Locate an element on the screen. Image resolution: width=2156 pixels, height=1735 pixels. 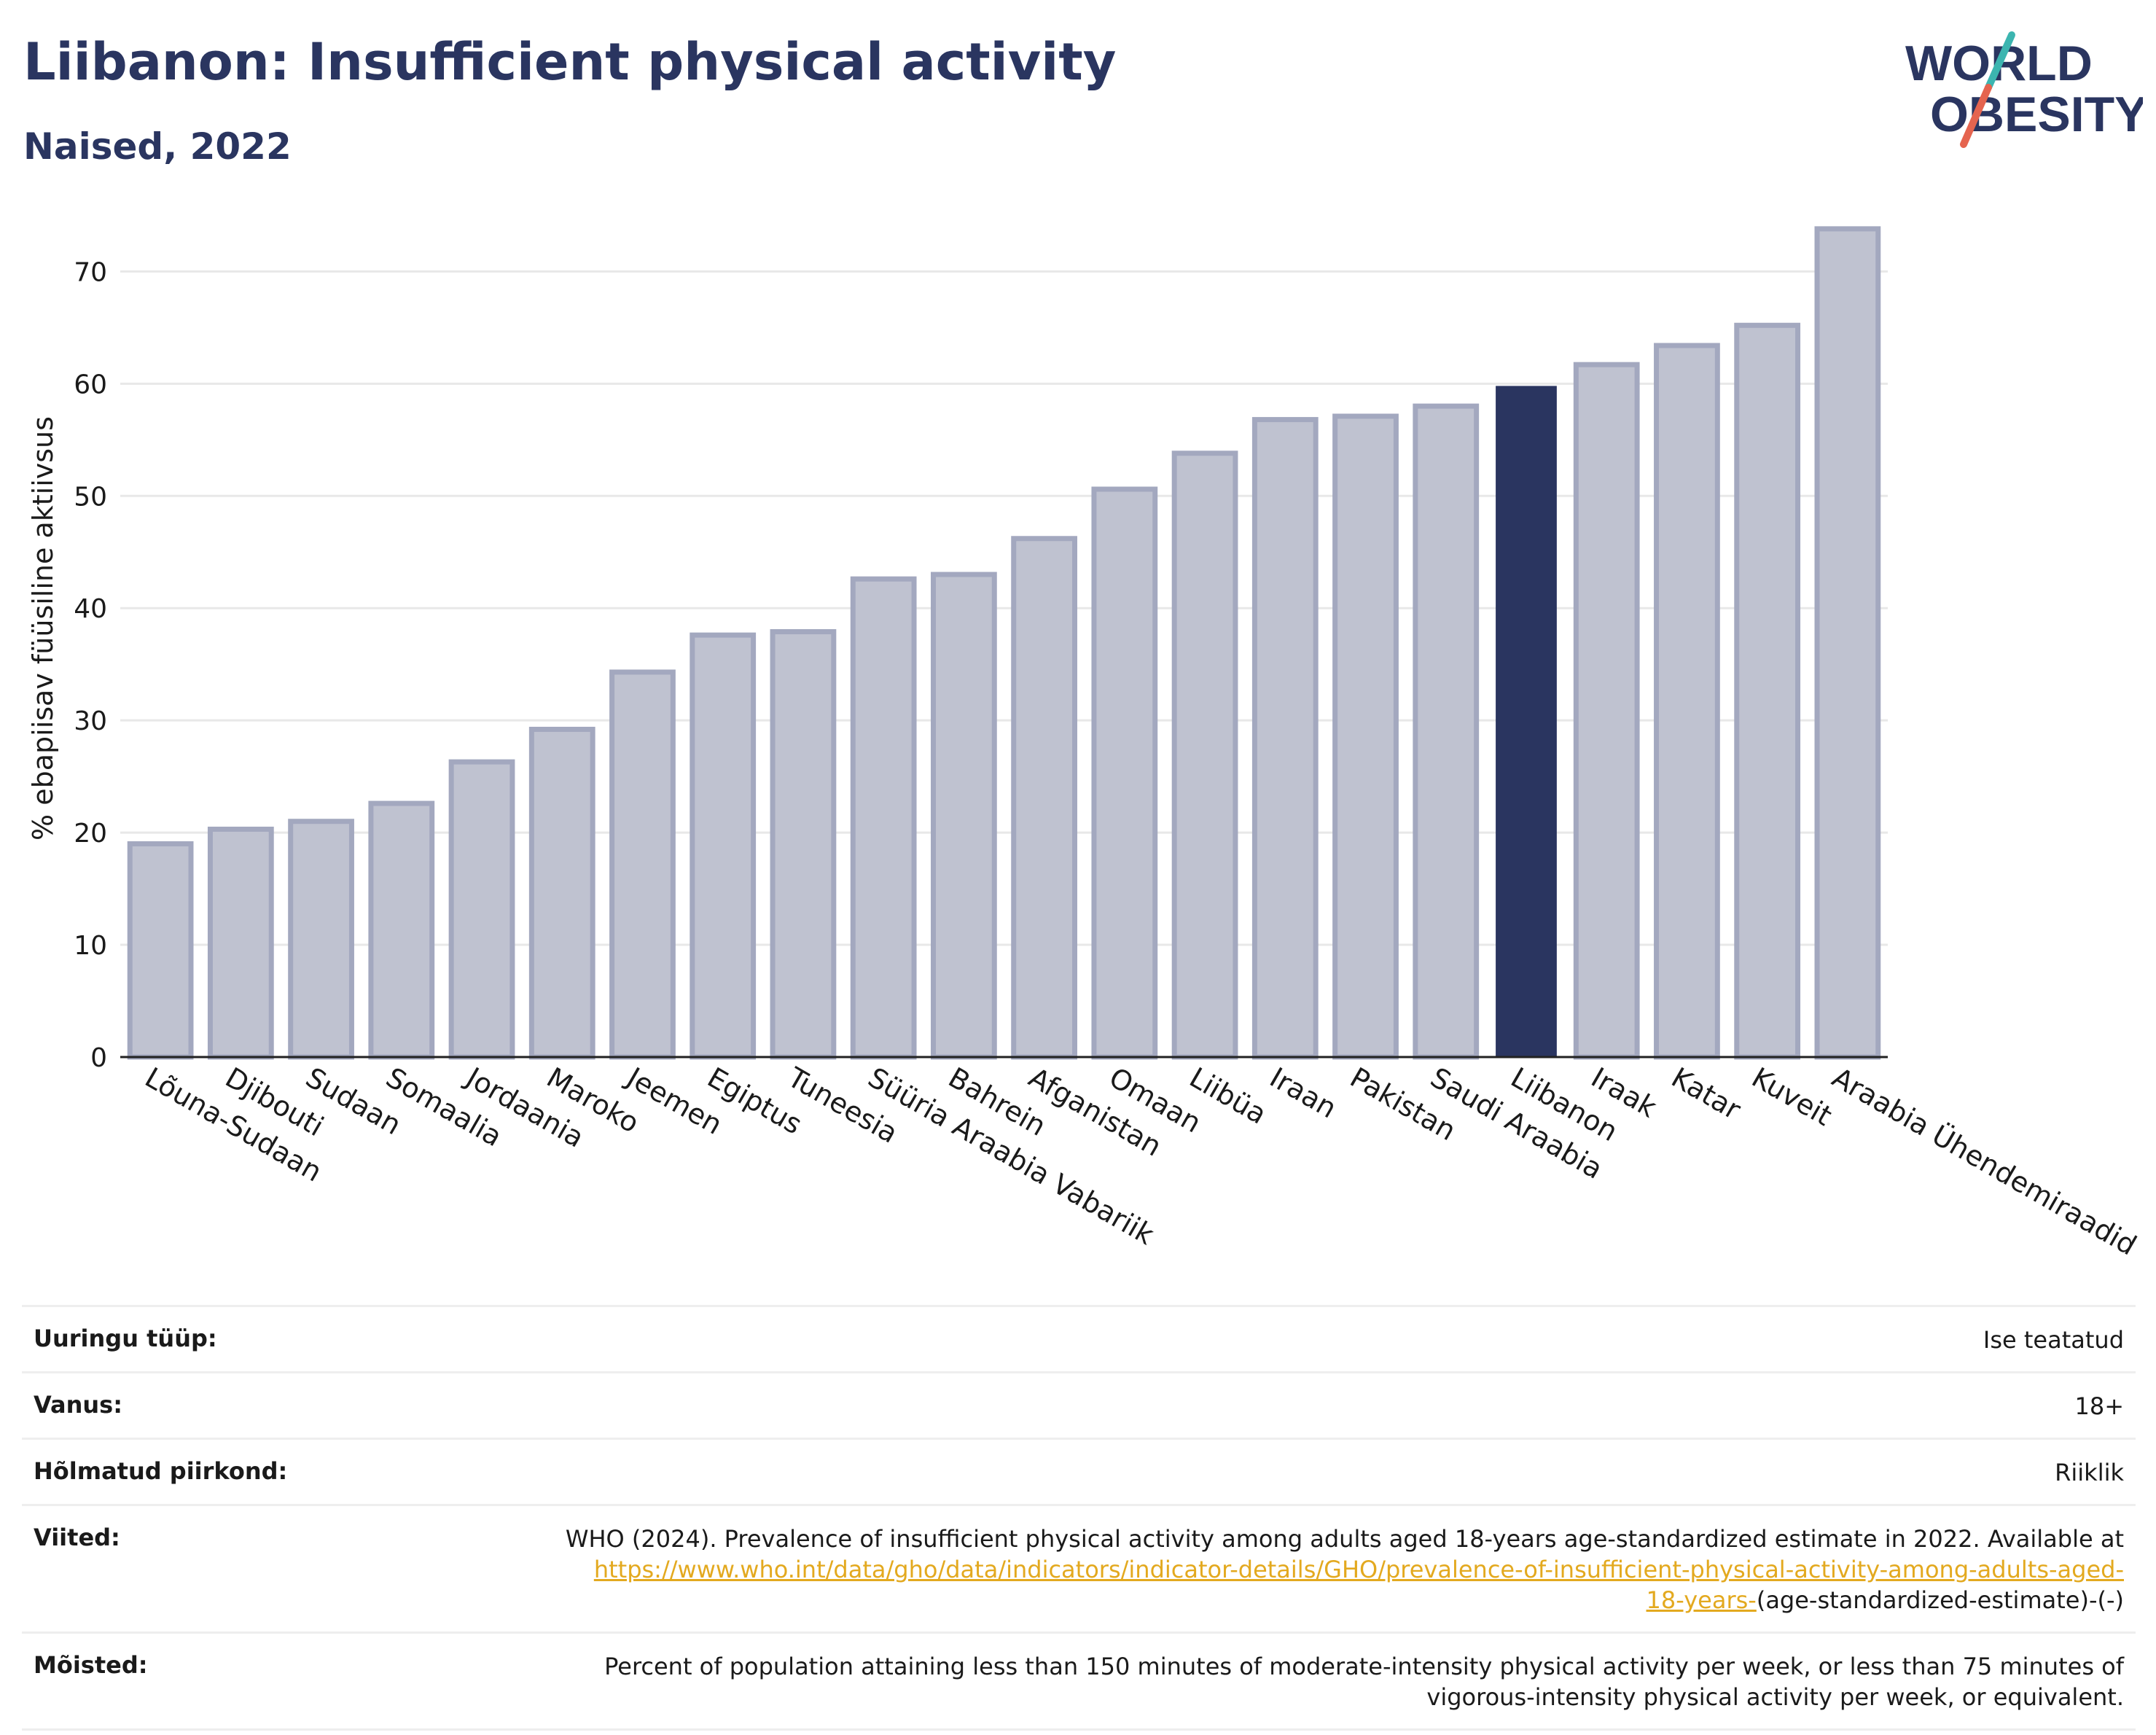
meta-row-survey-type: Uuringu tüüp: Ise teatatud is located at coordinates (1079, 1338).